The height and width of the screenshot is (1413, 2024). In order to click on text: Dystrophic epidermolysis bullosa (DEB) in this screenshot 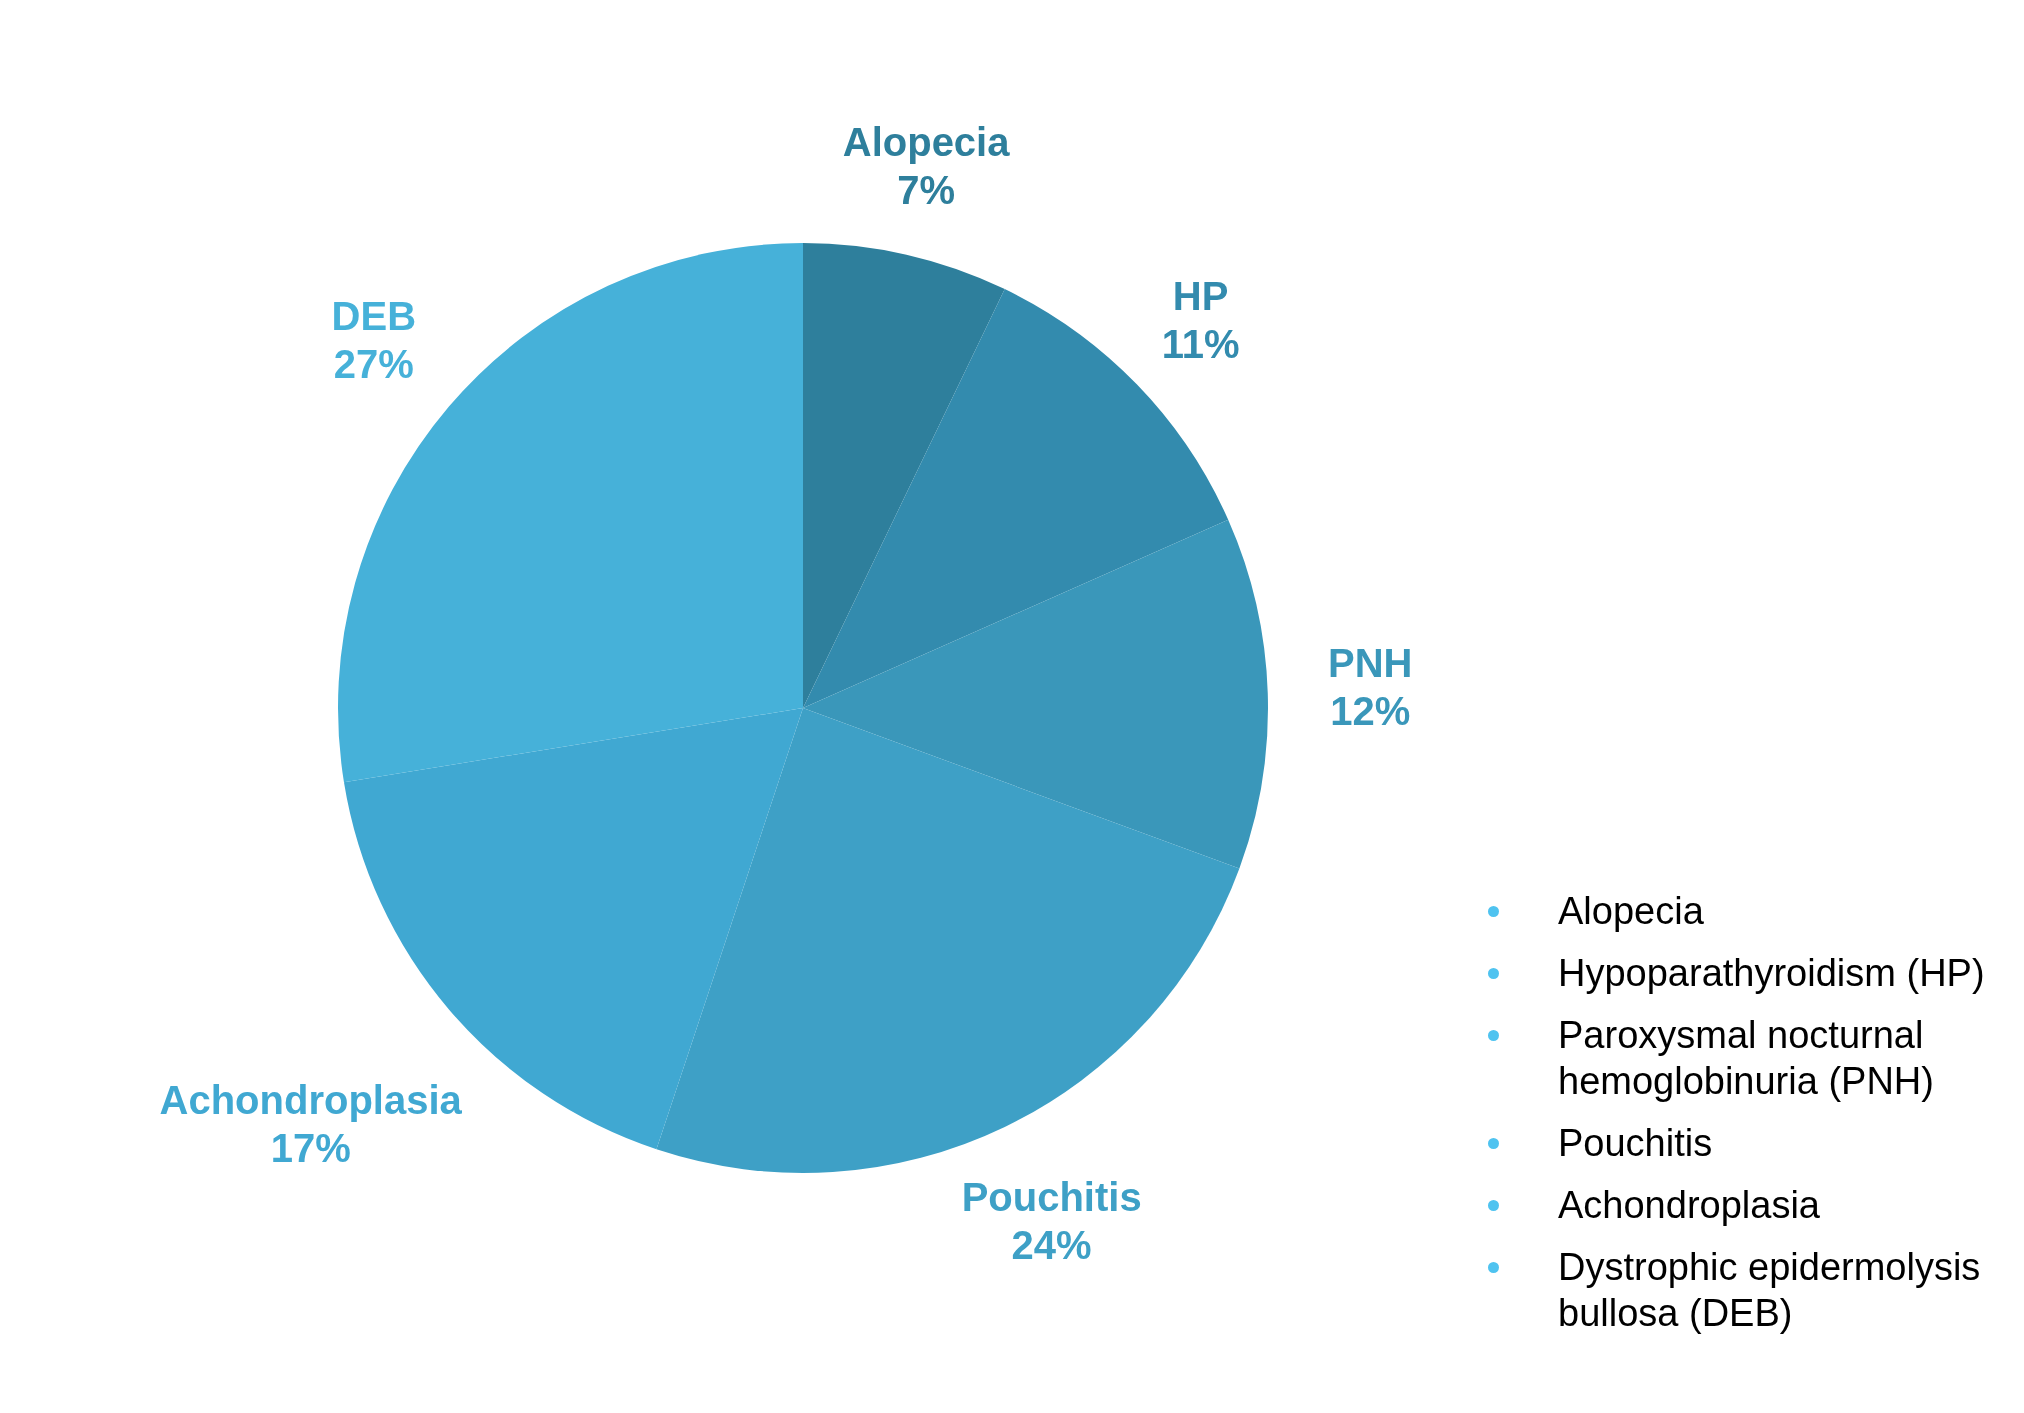, I will do `click(1769, 1290)`.